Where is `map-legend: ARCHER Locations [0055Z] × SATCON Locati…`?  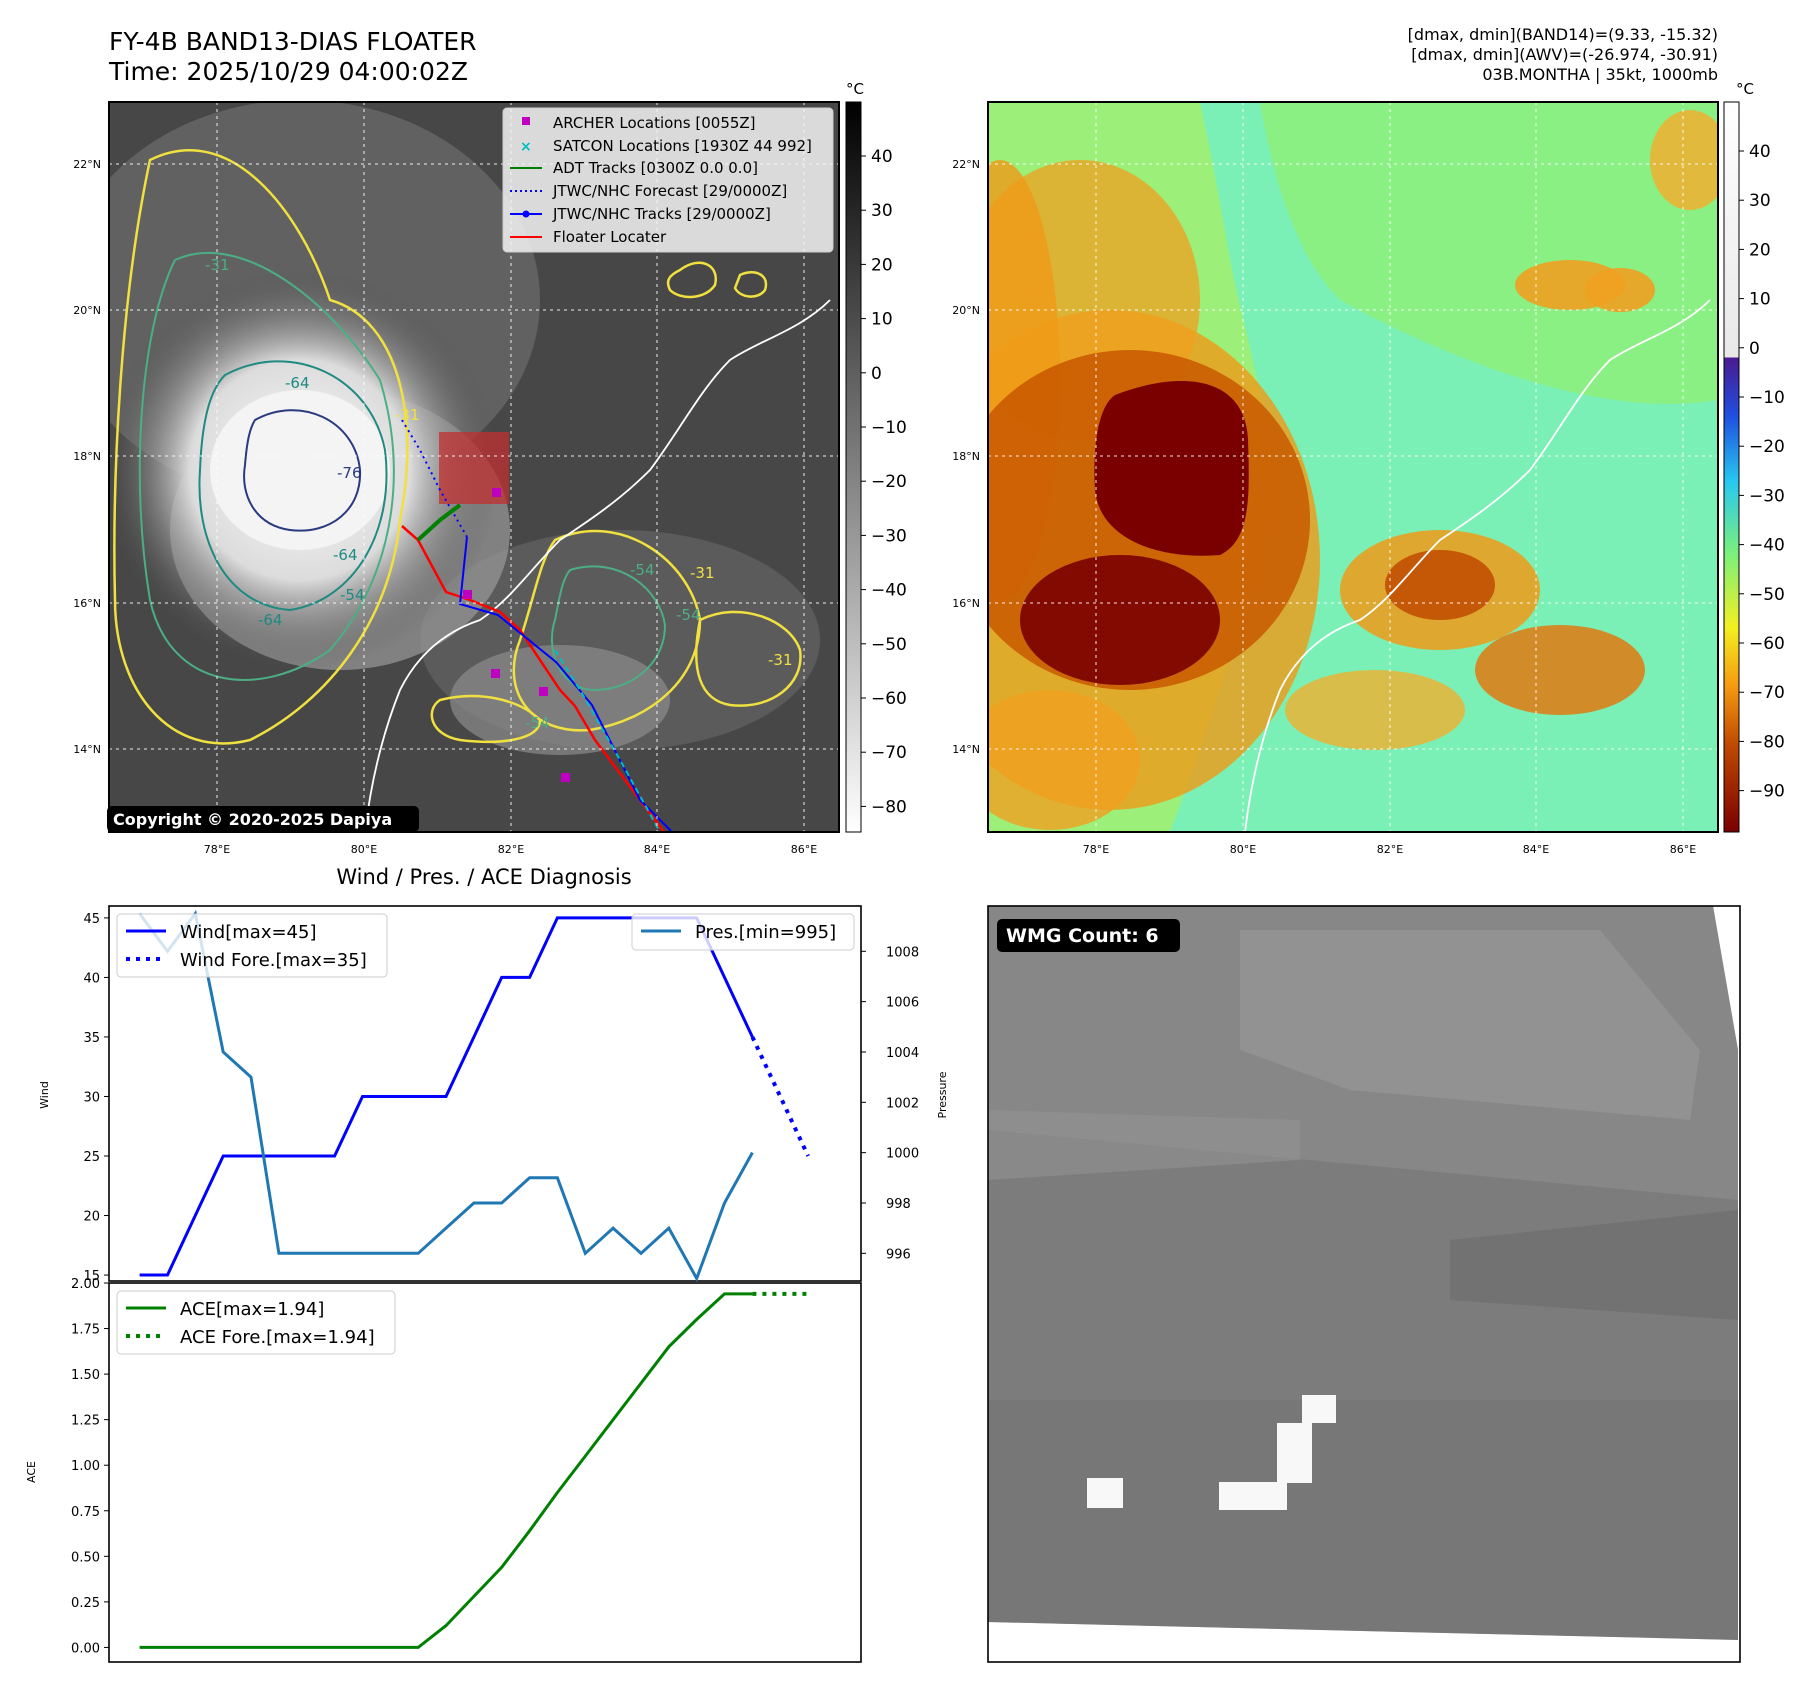 map-legend: ARCHER Locations [0055Z] × SATCON Locati… is located at coordinates (668, 180).